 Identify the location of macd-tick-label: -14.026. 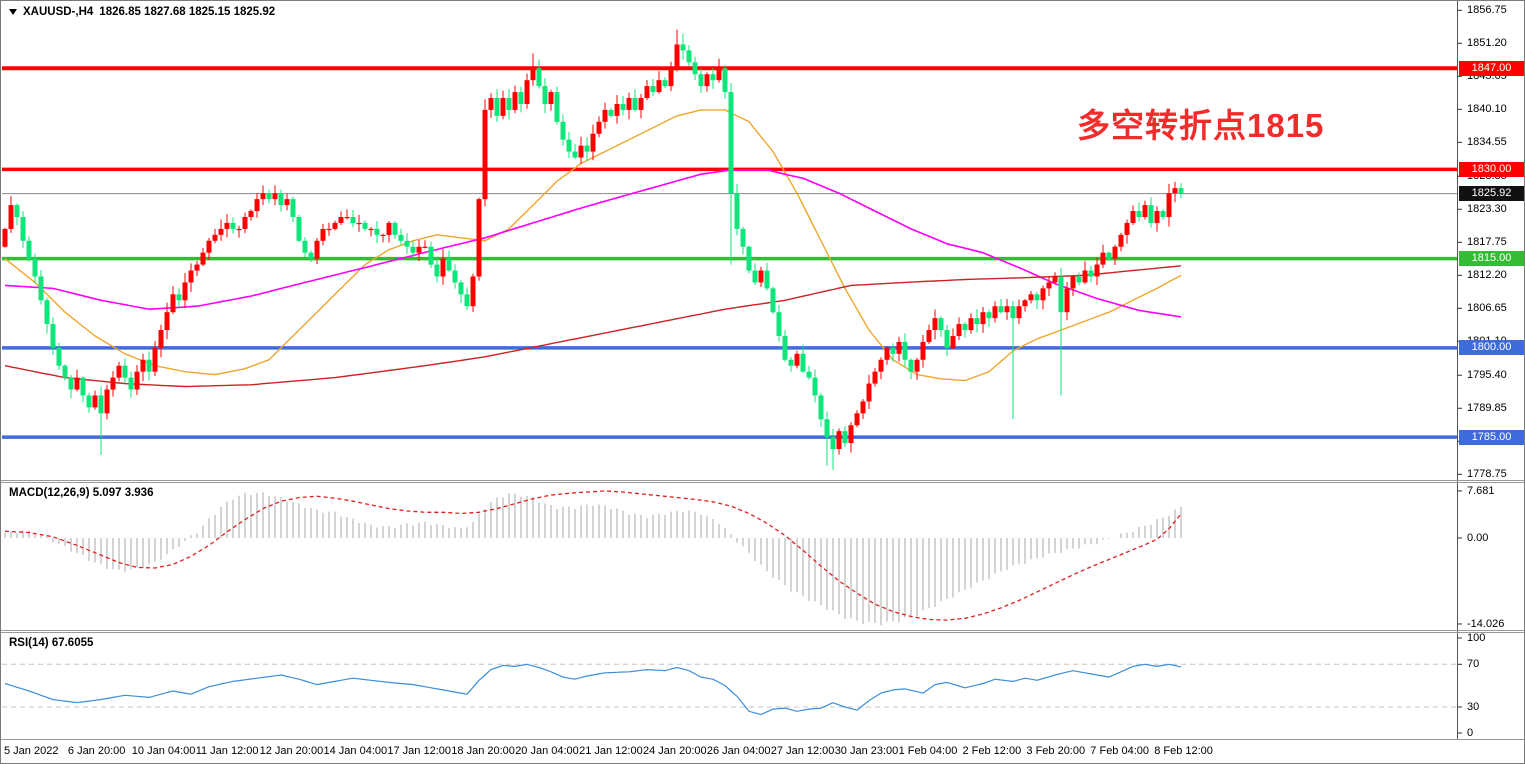
(1486, 623).